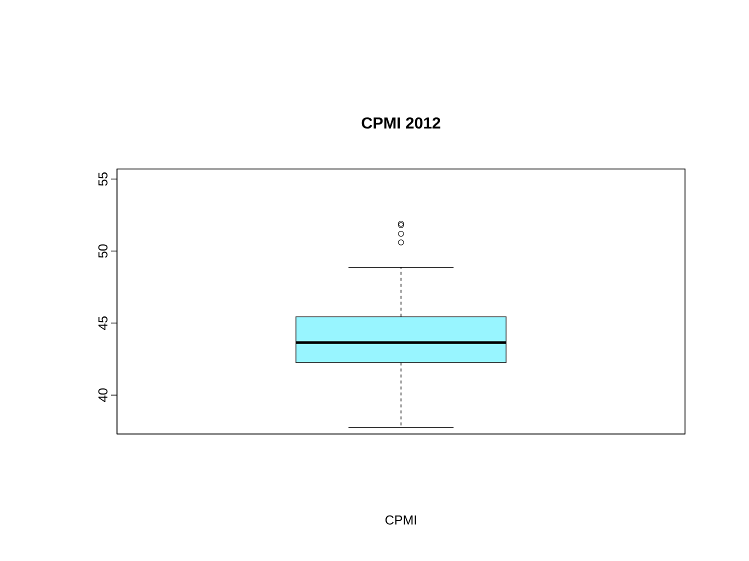 This screenshot has width=749, height=561. Describe the element at coordinates (103, 323) in the screenshot. I see `y-tick-label: 45` at that location.